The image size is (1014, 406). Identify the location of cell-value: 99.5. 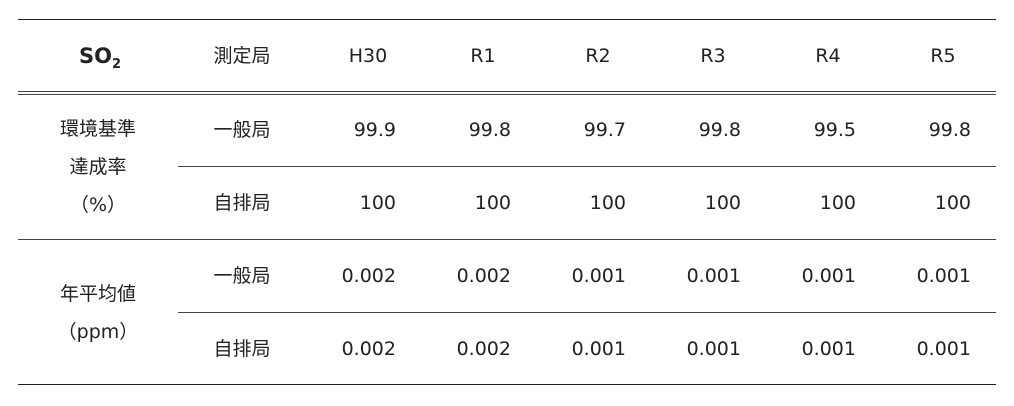
(834, 130).